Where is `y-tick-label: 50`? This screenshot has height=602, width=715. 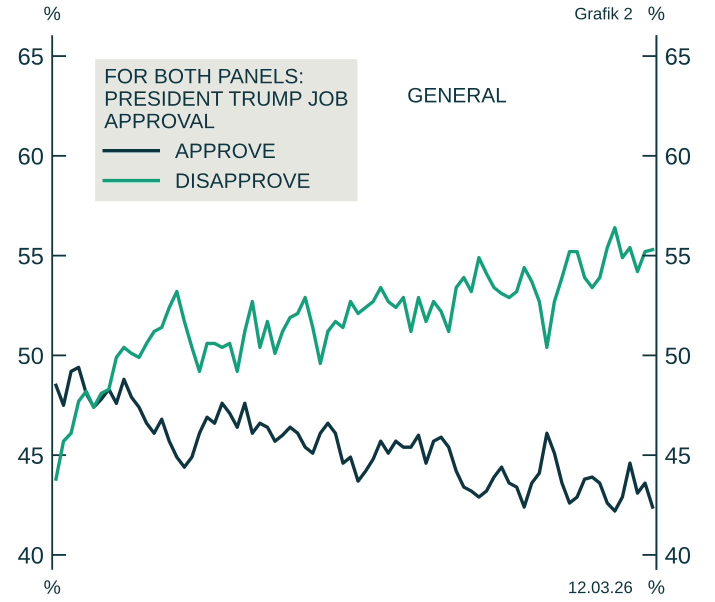 y-tick-label: 50 is located at coordinates (30, 355).